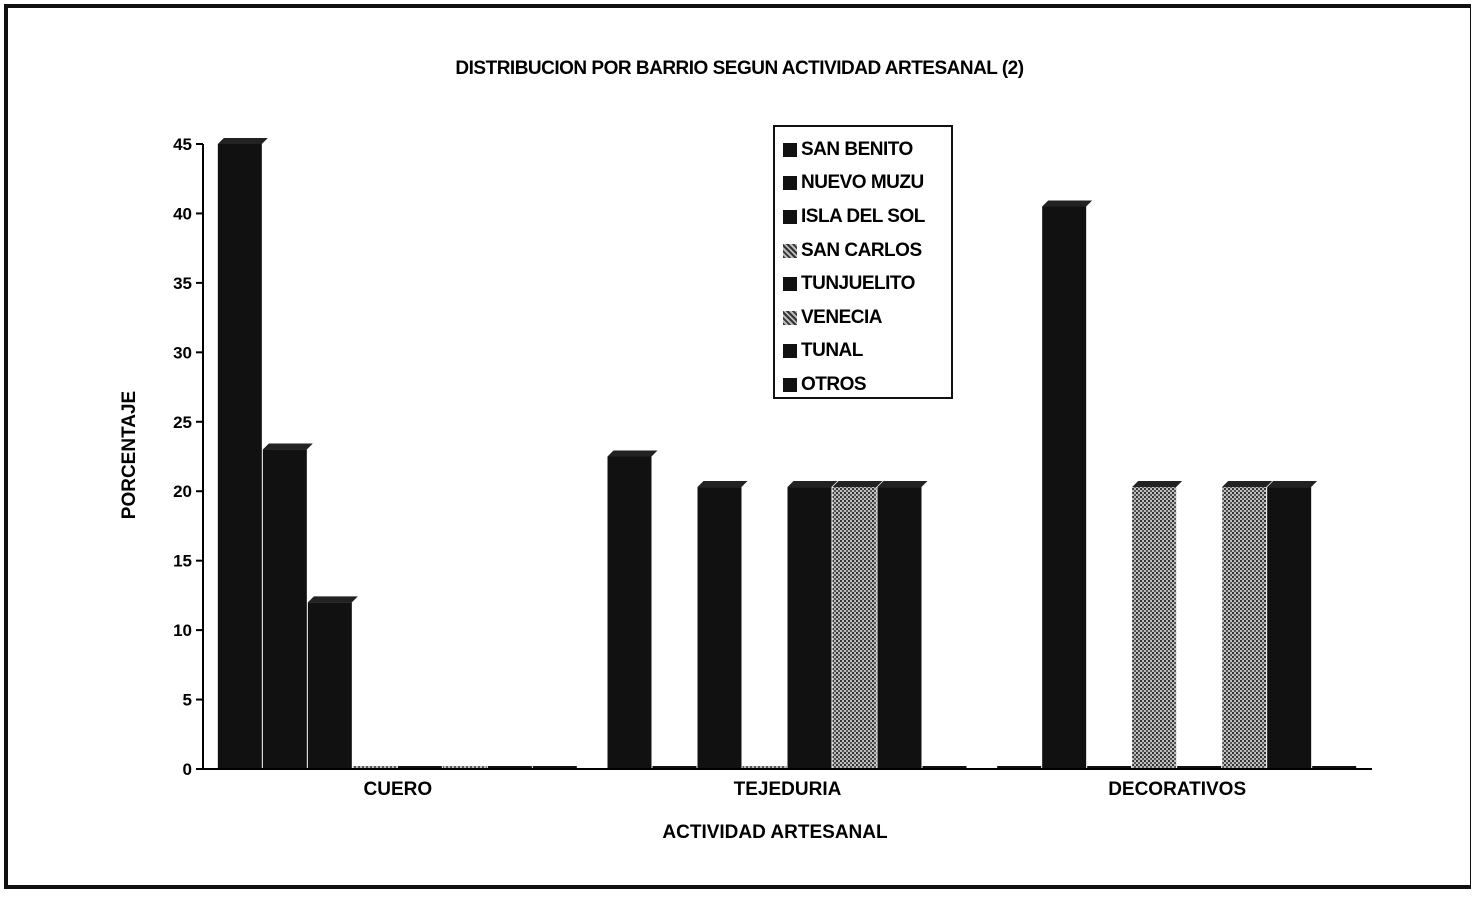  I want to click on legend-label: NUEVO MUZU, so click(862, 183).